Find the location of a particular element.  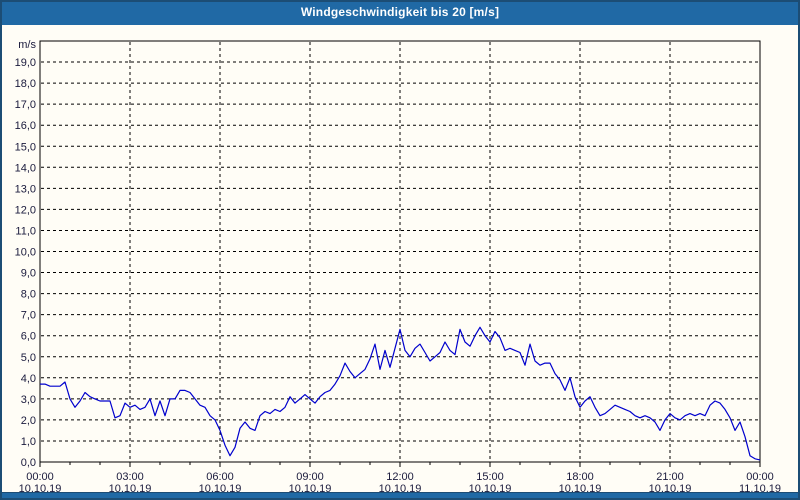

window-title: Windgeschwindigkeit bis 20 [m/s] is located at coordinates (400, 12).